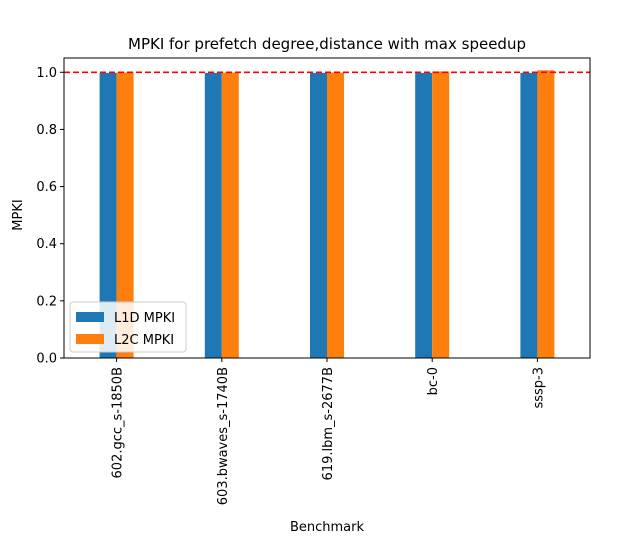  Describe the element at coordinates (46, 130) in the screenshot. I see `y-tick-label: 0.8` at that location.